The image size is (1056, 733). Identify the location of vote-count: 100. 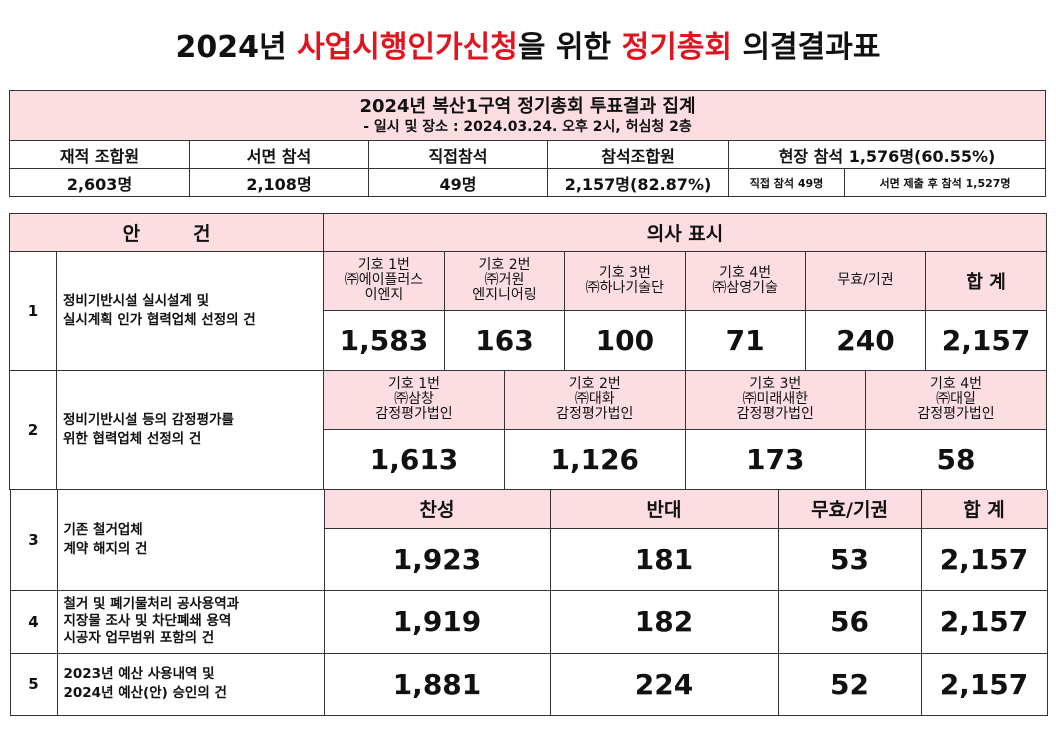
(625, 339).